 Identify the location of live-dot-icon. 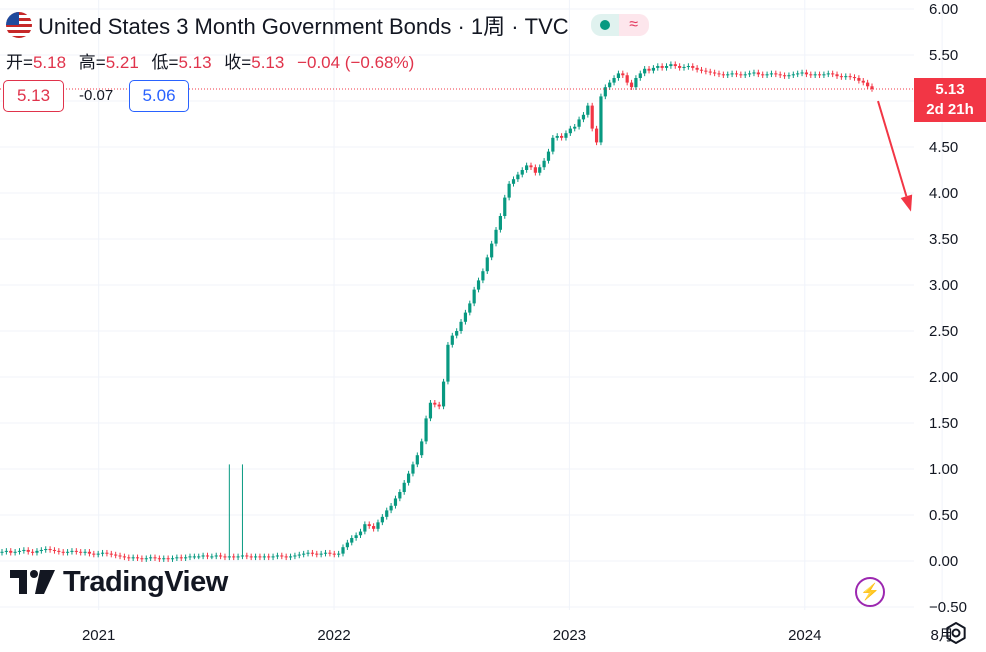
(604, 25).